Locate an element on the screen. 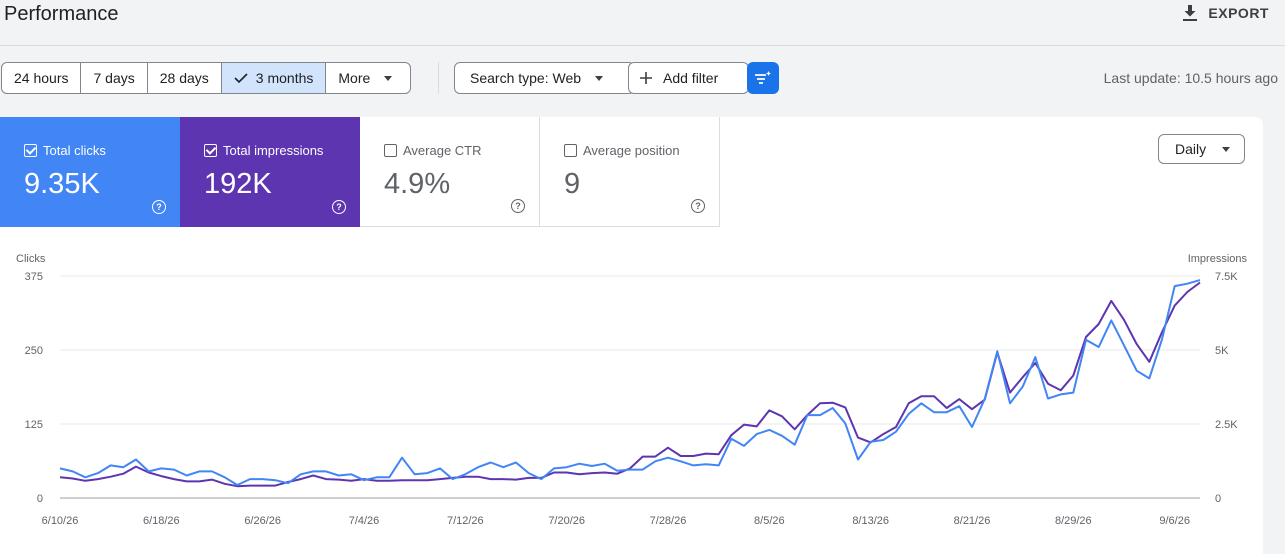  toolbar-divider is located at coordinates (438, 78).